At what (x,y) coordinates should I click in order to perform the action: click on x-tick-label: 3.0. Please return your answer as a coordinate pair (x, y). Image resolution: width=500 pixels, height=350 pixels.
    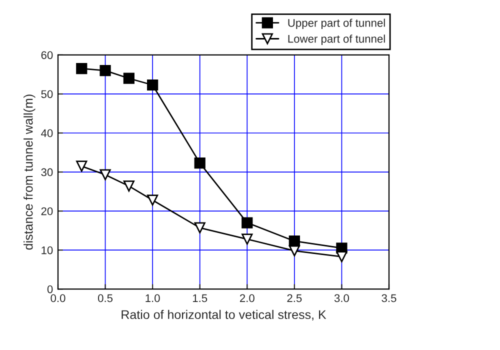
    Looking at the image, I should click on (342, 298).